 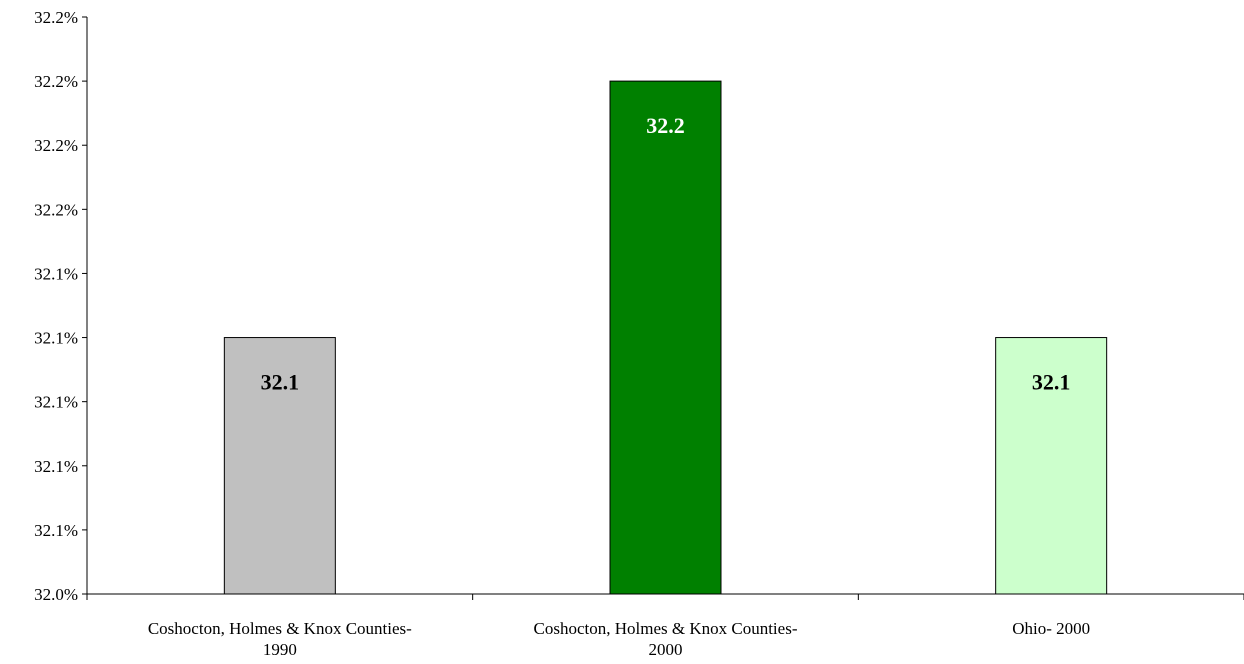 I want to click on x-ticks, so click(x=665, y=597).